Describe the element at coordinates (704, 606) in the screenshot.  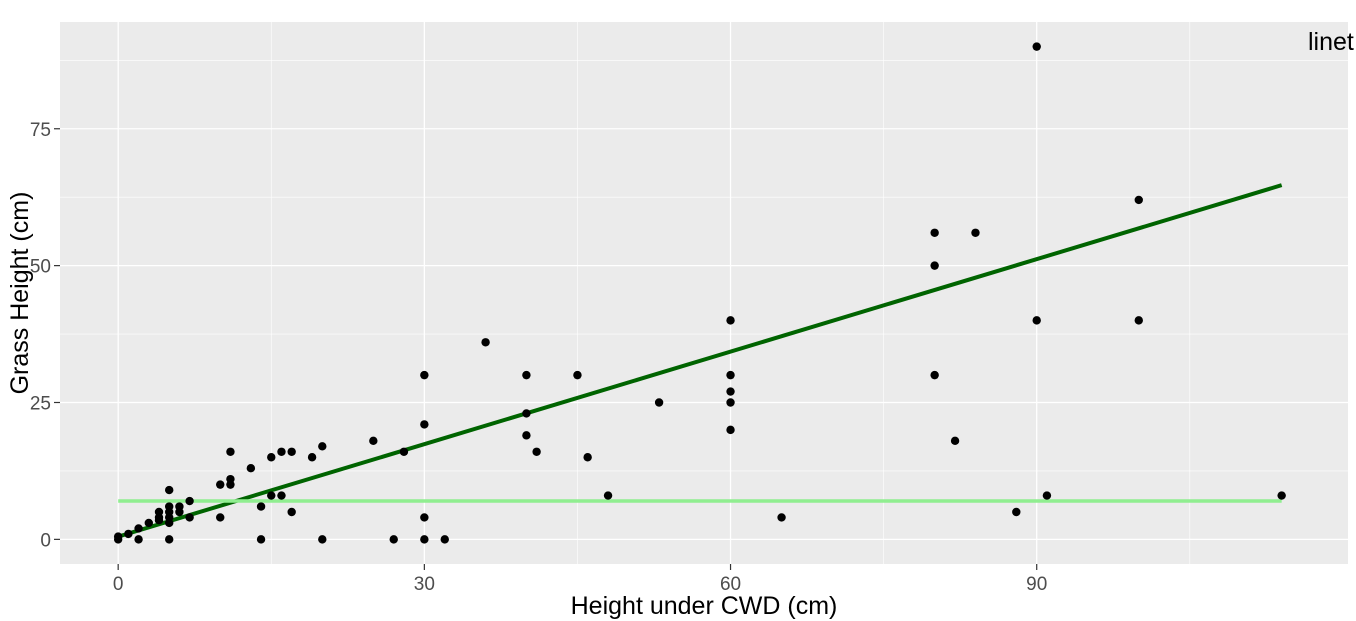
I see `x-axis-title: Height under CWD (cm)` at that location.